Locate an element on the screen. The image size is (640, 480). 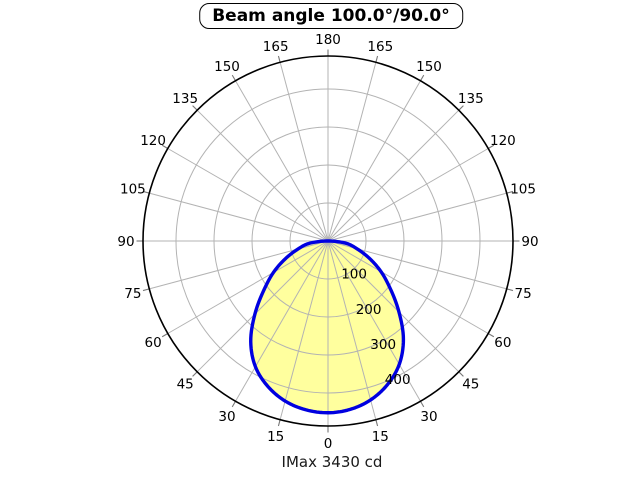
beam-area-fill is located at coordinates (327, 327).